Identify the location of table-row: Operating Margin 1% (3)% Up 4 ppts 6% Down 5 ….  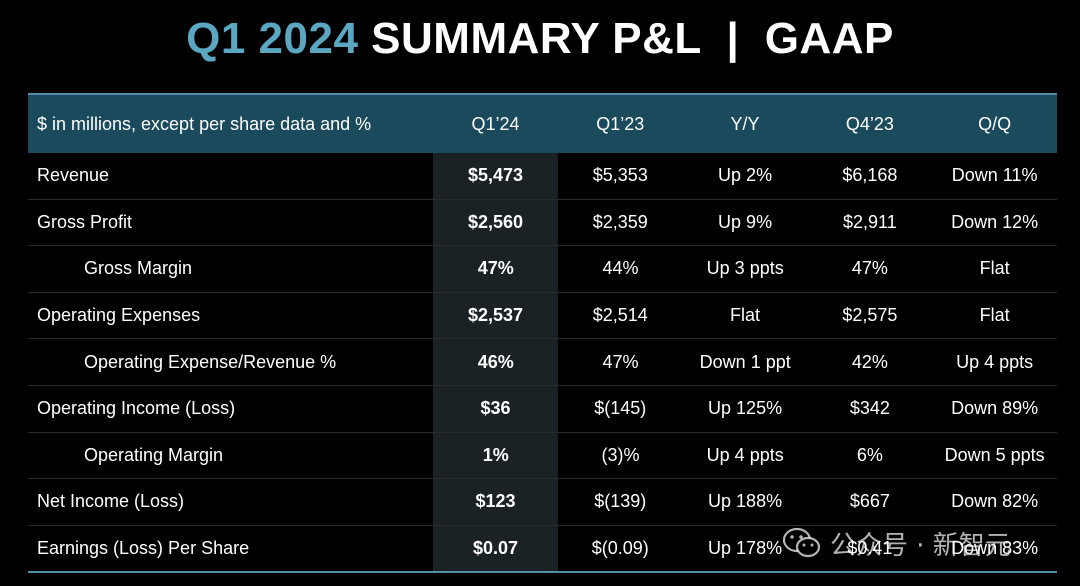
(542, 456).